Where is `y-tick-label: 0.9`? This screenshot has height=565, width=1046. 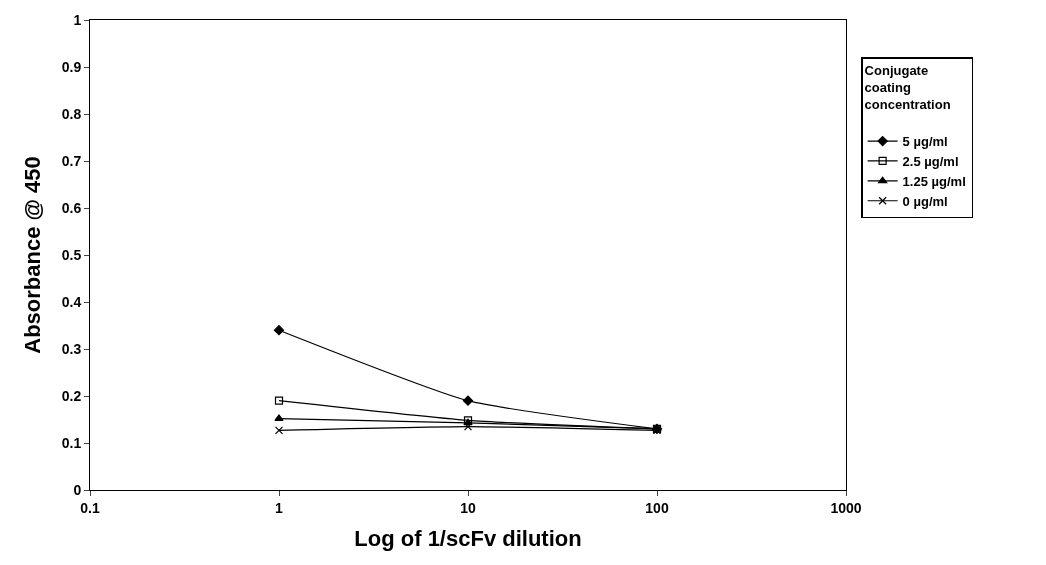 y-tick-label: 0.9 is located at coordinates (71, 66).